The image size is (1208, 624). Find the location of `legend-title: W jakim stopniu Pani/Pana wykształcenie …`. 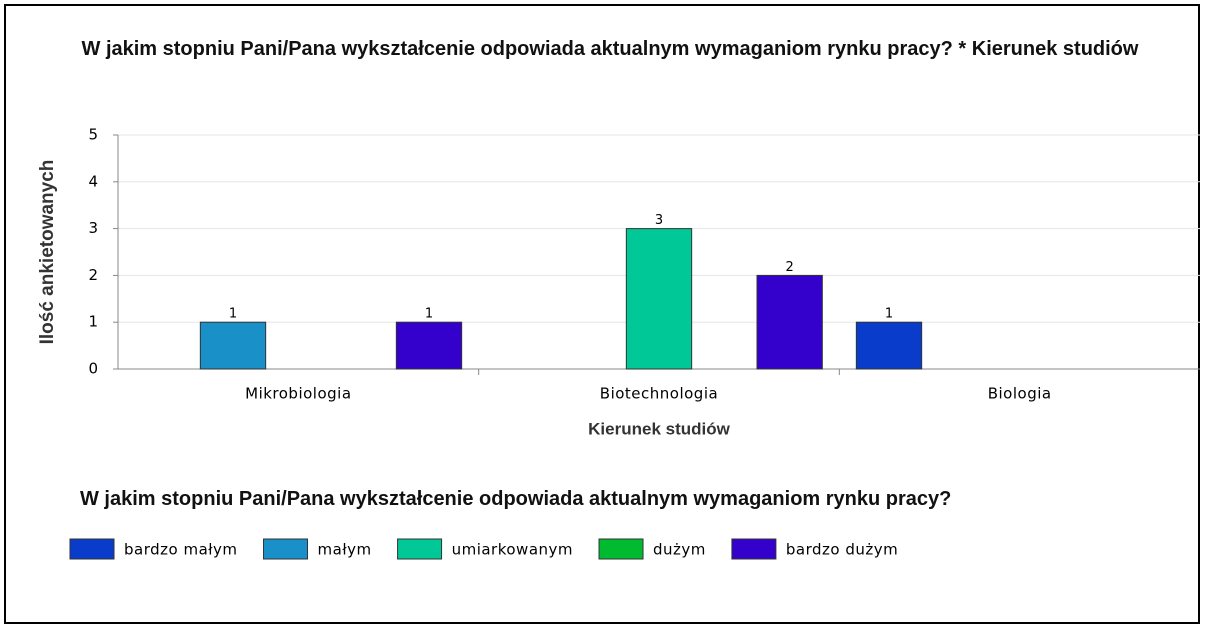

legend-title: W jakim stopniu Pani/Pana wykształcenie … is located at coordinates (516, 499).